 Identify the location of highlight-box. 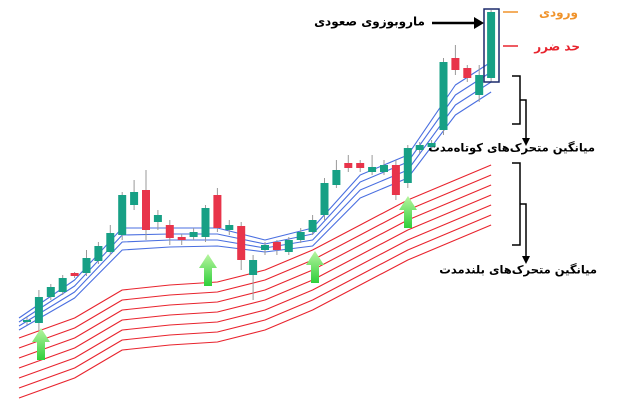
(491, 45).